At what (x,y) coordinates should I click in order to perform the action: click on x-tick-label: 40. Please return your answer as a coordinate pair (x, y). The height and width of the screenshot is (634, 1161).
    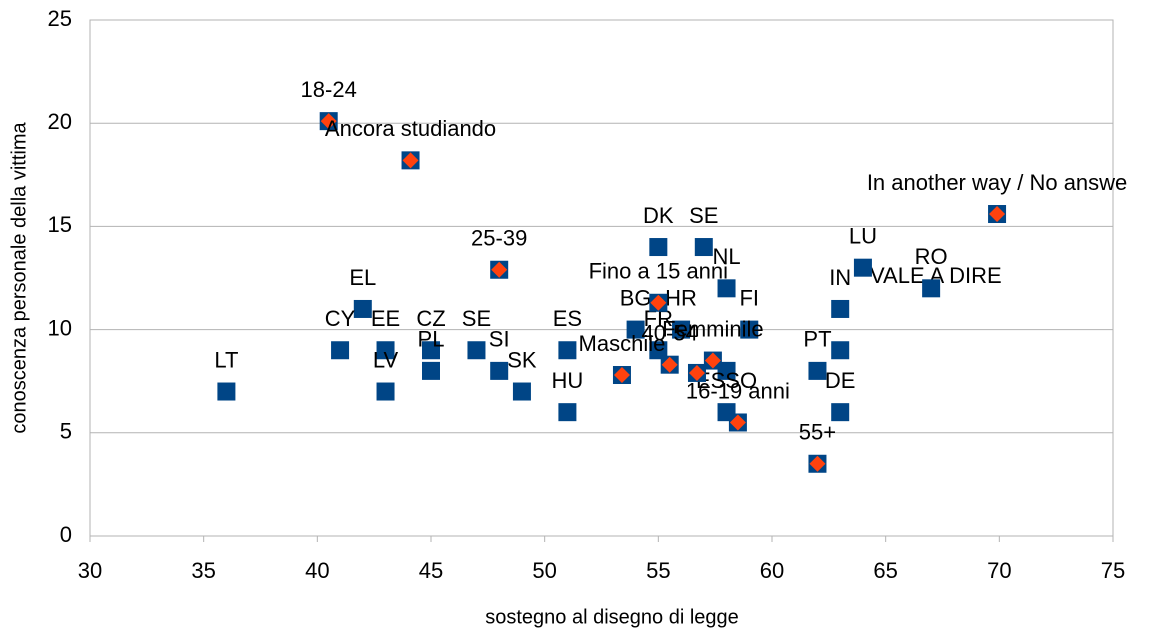
    Looking at the image, I should click on (317, 570).